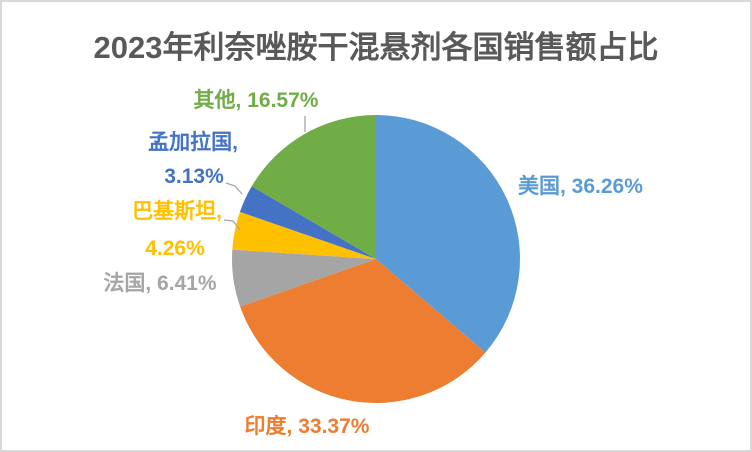 The height and width of the screenshot is (452, 752). What do you see at coordinates (307, 426) in the screenshot?
I see `label-india: 印度, 33.37%` at bounding box center [307, 426].